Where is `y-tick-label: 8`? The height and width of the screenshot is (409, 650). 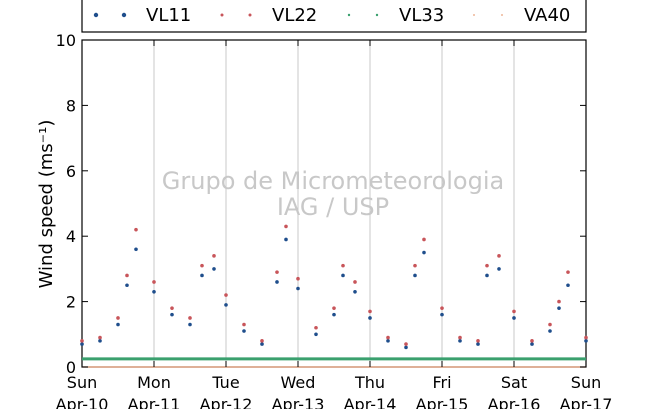
y-tick-label: 8 is located at coordinates (71, 105).